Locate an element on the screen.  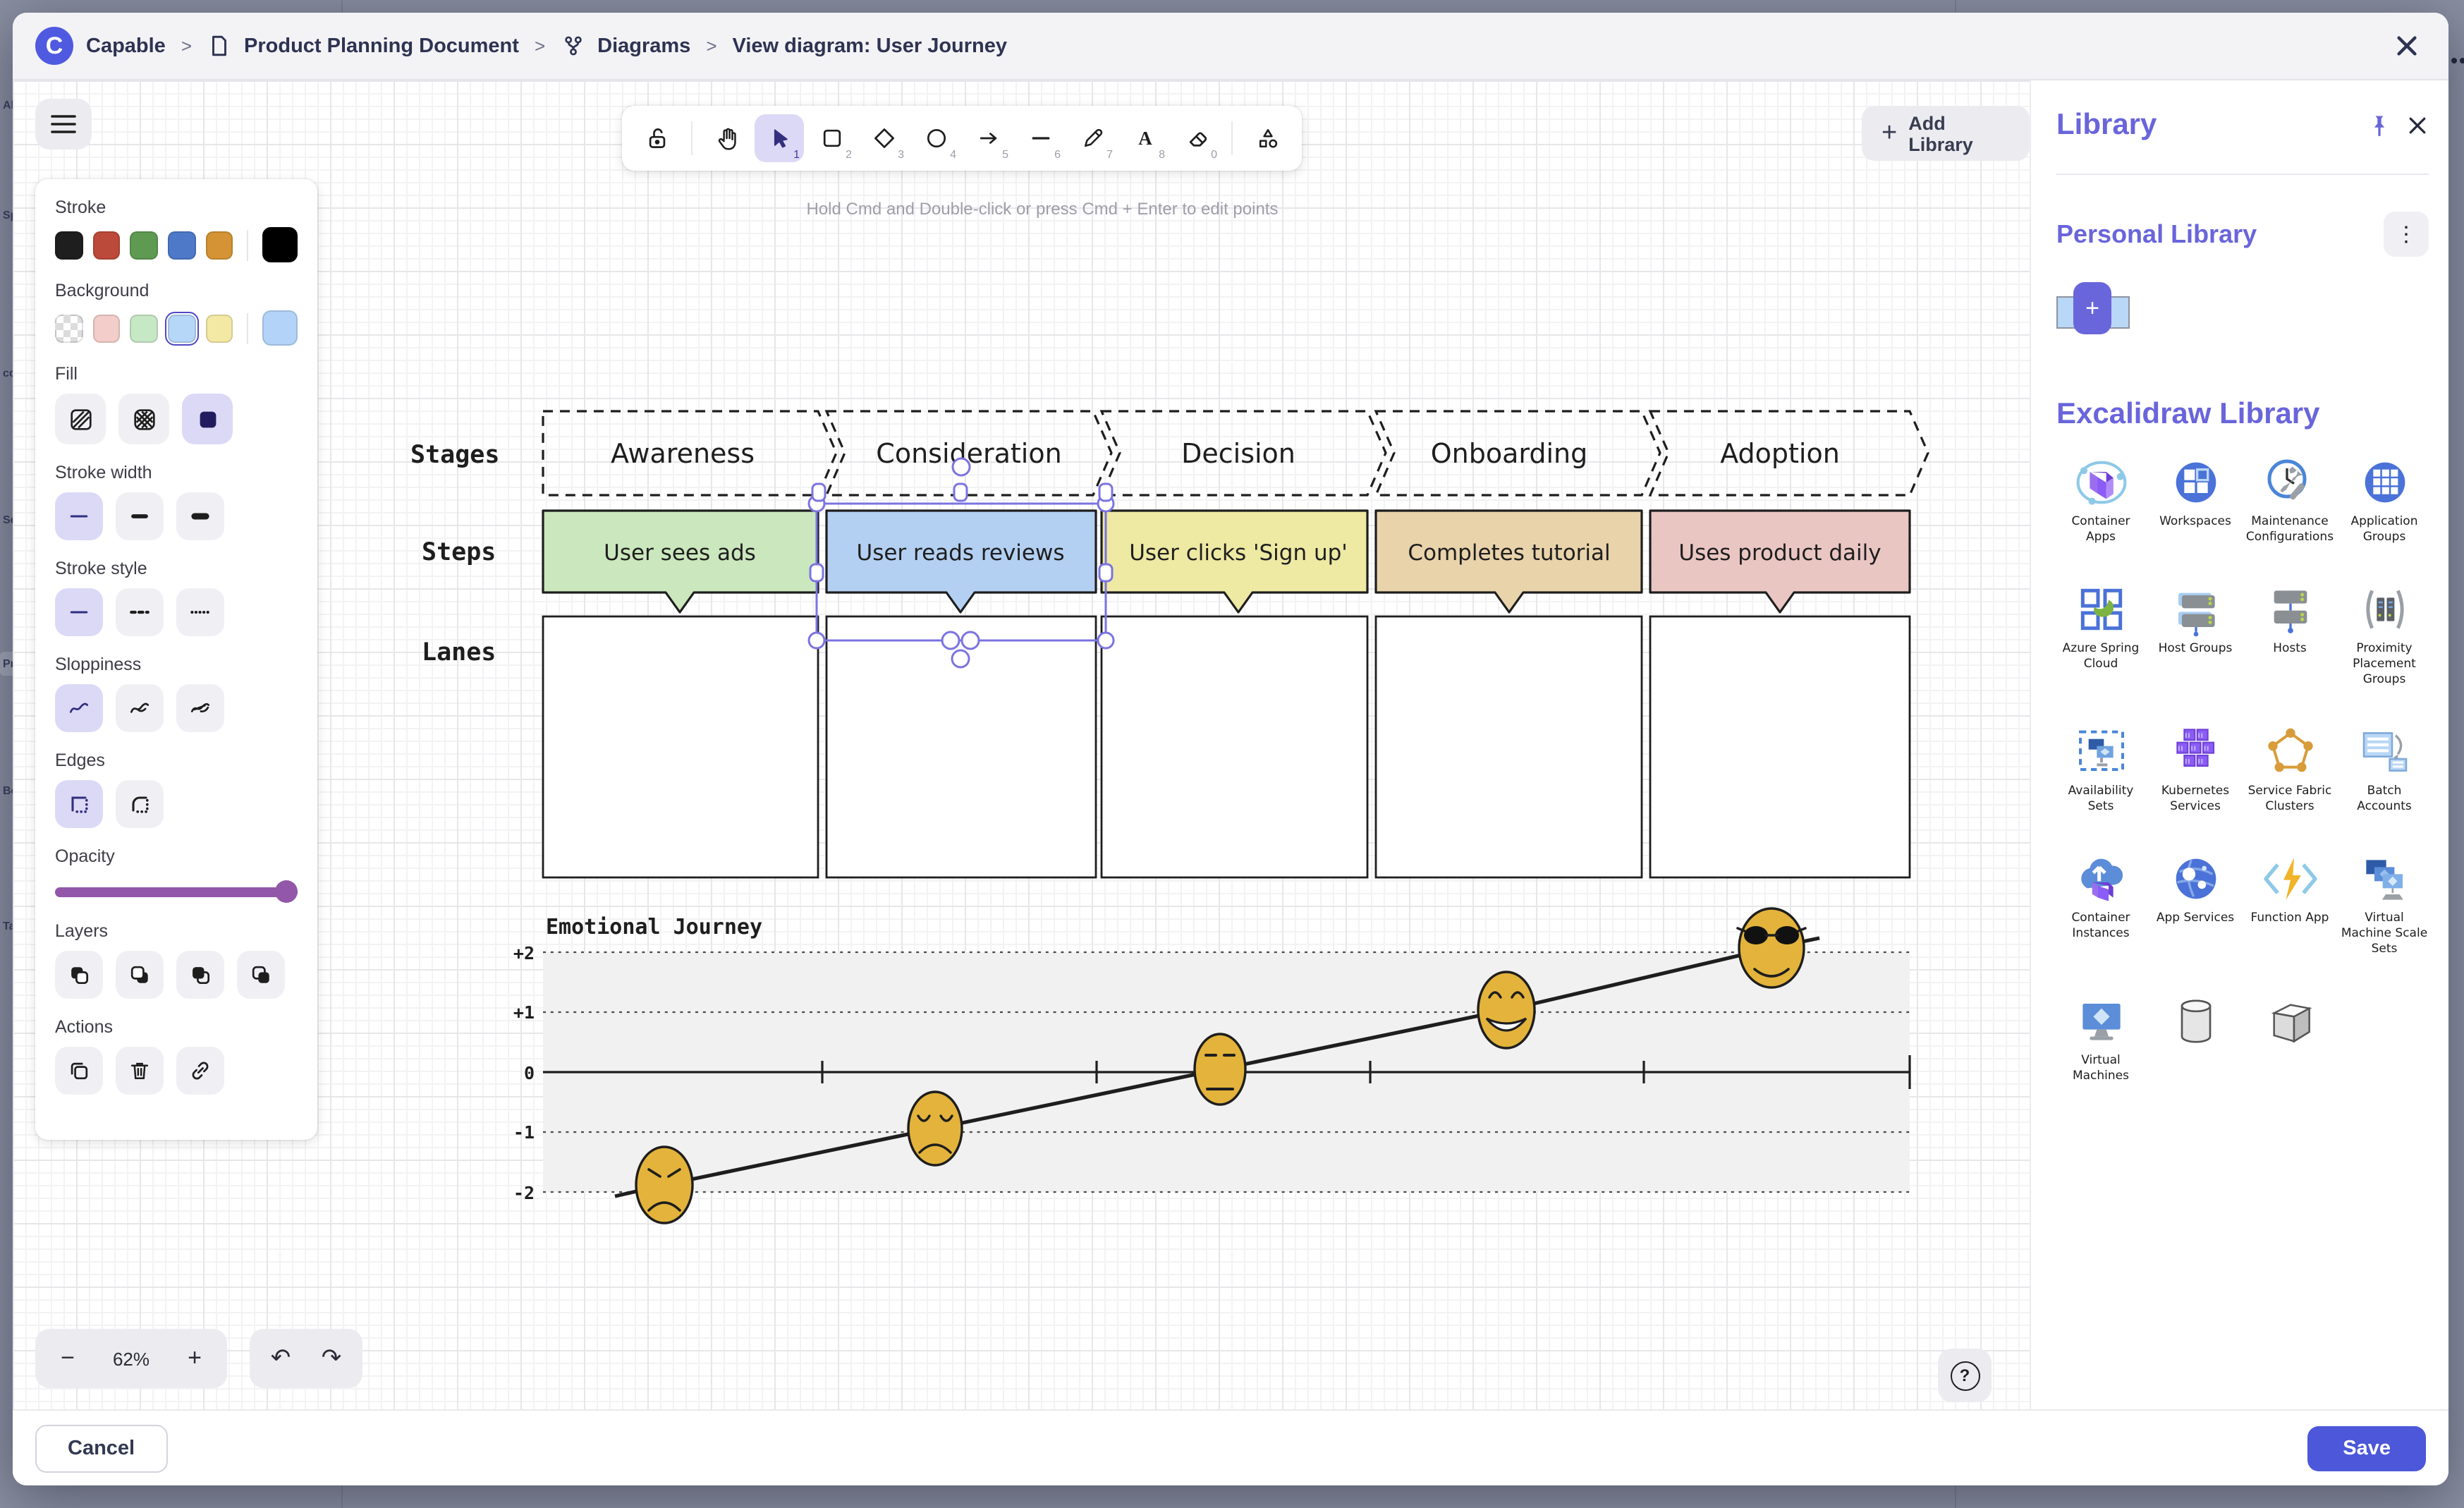
line-tool-button: 6 is located at coordinates (1046, 149).